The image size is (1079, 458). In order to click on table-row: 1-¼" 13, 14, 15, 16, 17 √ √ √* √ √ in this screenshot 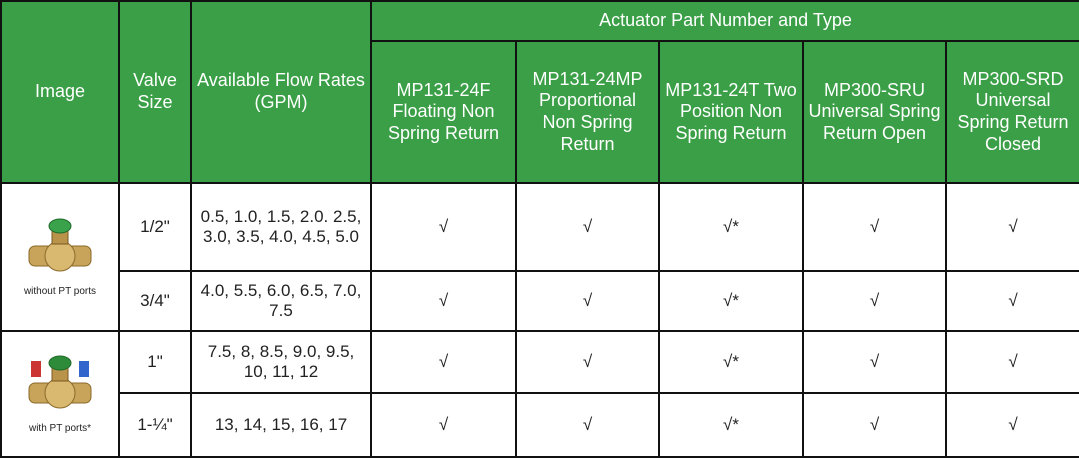, I will do `click(540, 425)`.